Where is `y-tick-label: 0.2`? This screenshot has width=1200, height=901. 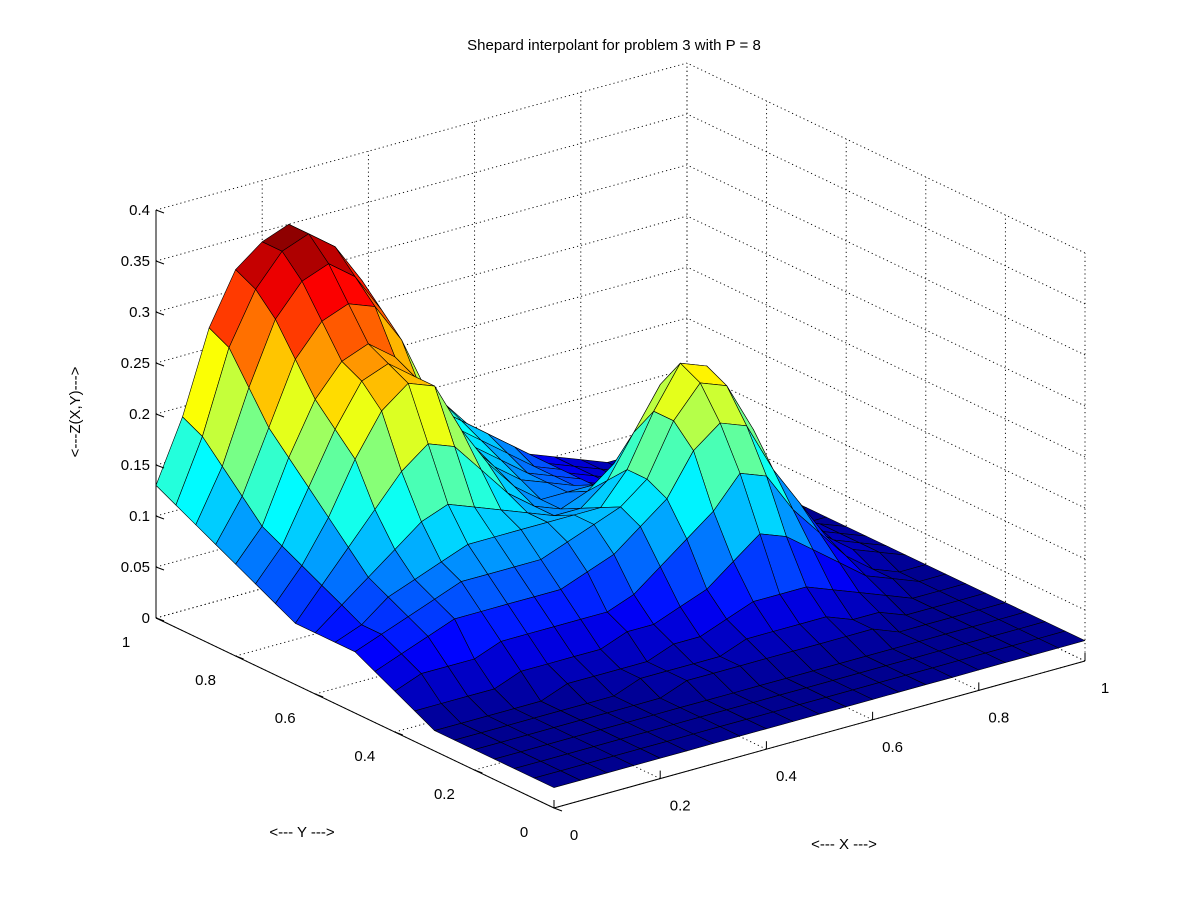
y-tick-label: 0.2 is located at coordinates (444, 794).